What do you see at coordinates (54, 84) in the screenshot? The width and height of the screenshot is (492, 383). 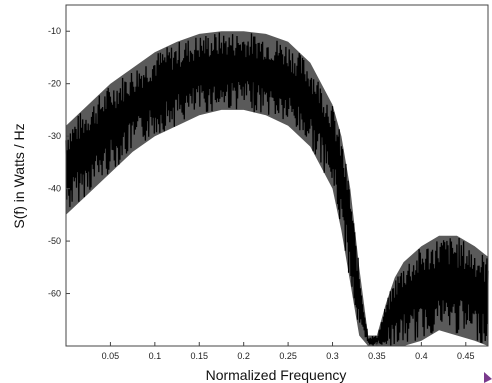 I see `y-tick-label: -20` at bounding box center [54, 84].